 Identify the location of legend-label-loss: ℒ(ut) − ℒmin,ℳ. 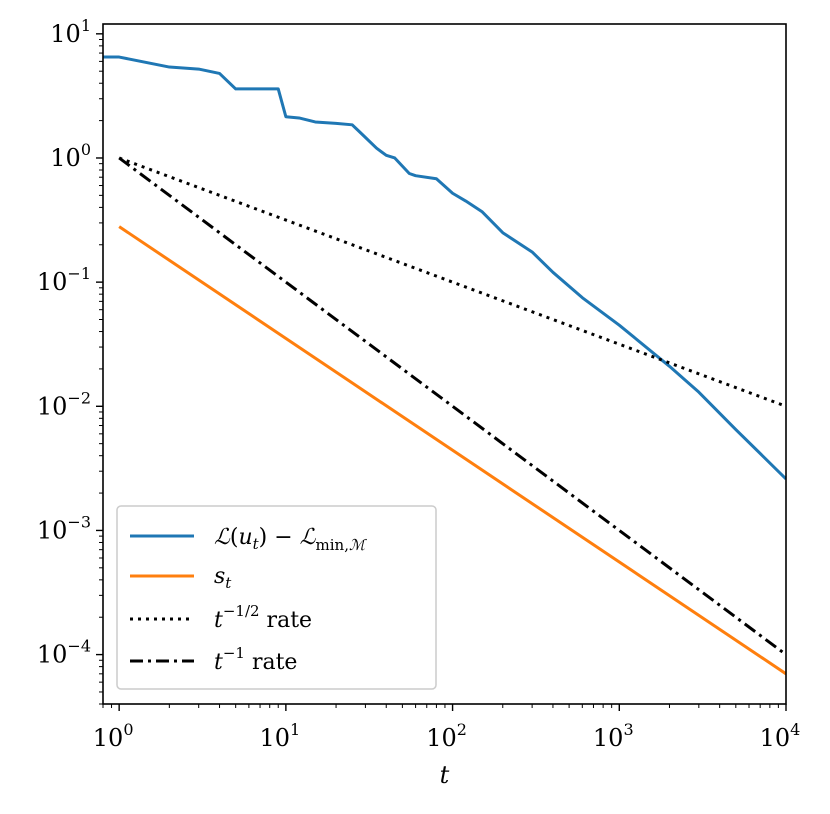
(290, 539).